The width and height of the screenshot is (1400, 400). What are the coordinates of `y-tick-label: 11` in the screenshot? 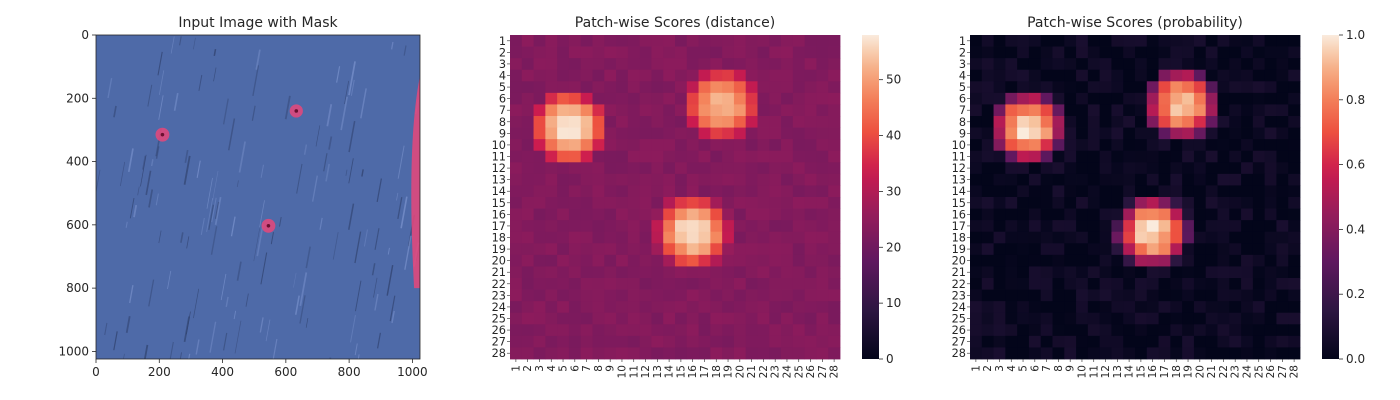 It's located at (959, 157).